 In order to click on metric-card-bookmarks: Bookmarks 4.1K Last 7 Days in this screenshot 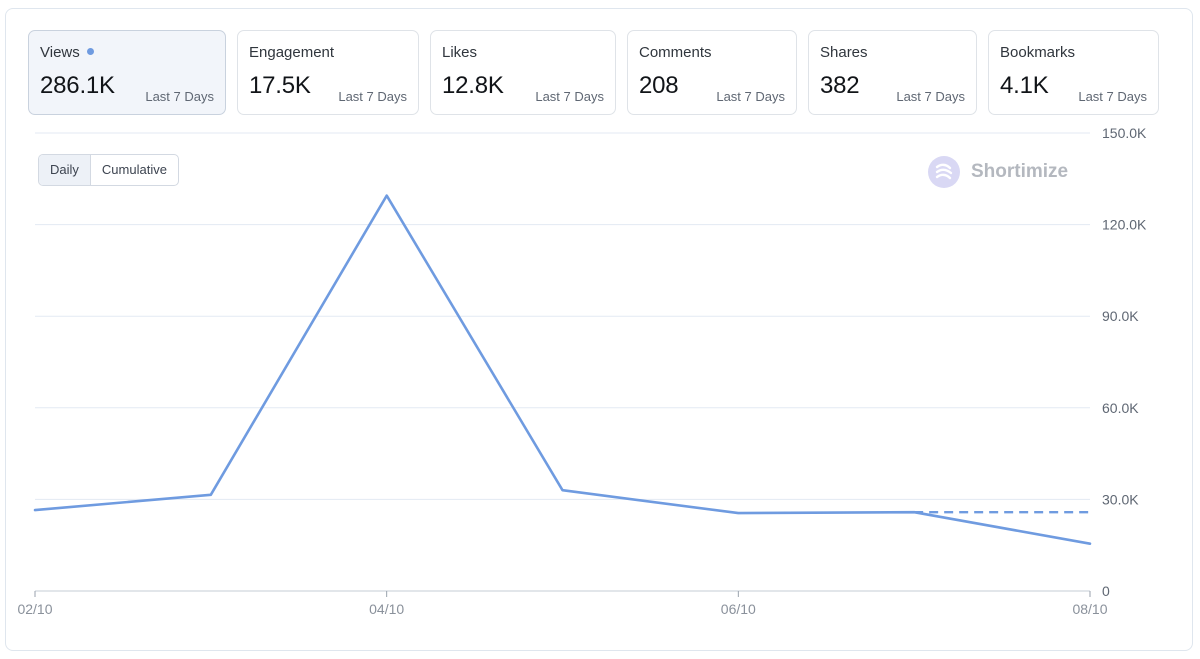, I will do `click(1073, 72)`.